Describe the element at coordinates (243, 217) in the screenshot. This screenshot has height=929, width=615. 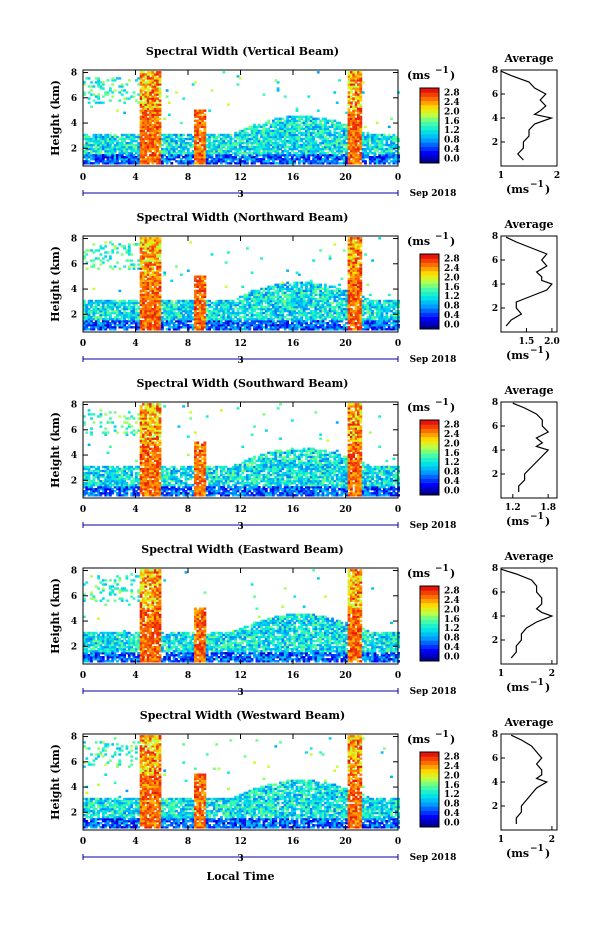
I see `panel-title: Spectral Width (Northward Beam)` at that location.